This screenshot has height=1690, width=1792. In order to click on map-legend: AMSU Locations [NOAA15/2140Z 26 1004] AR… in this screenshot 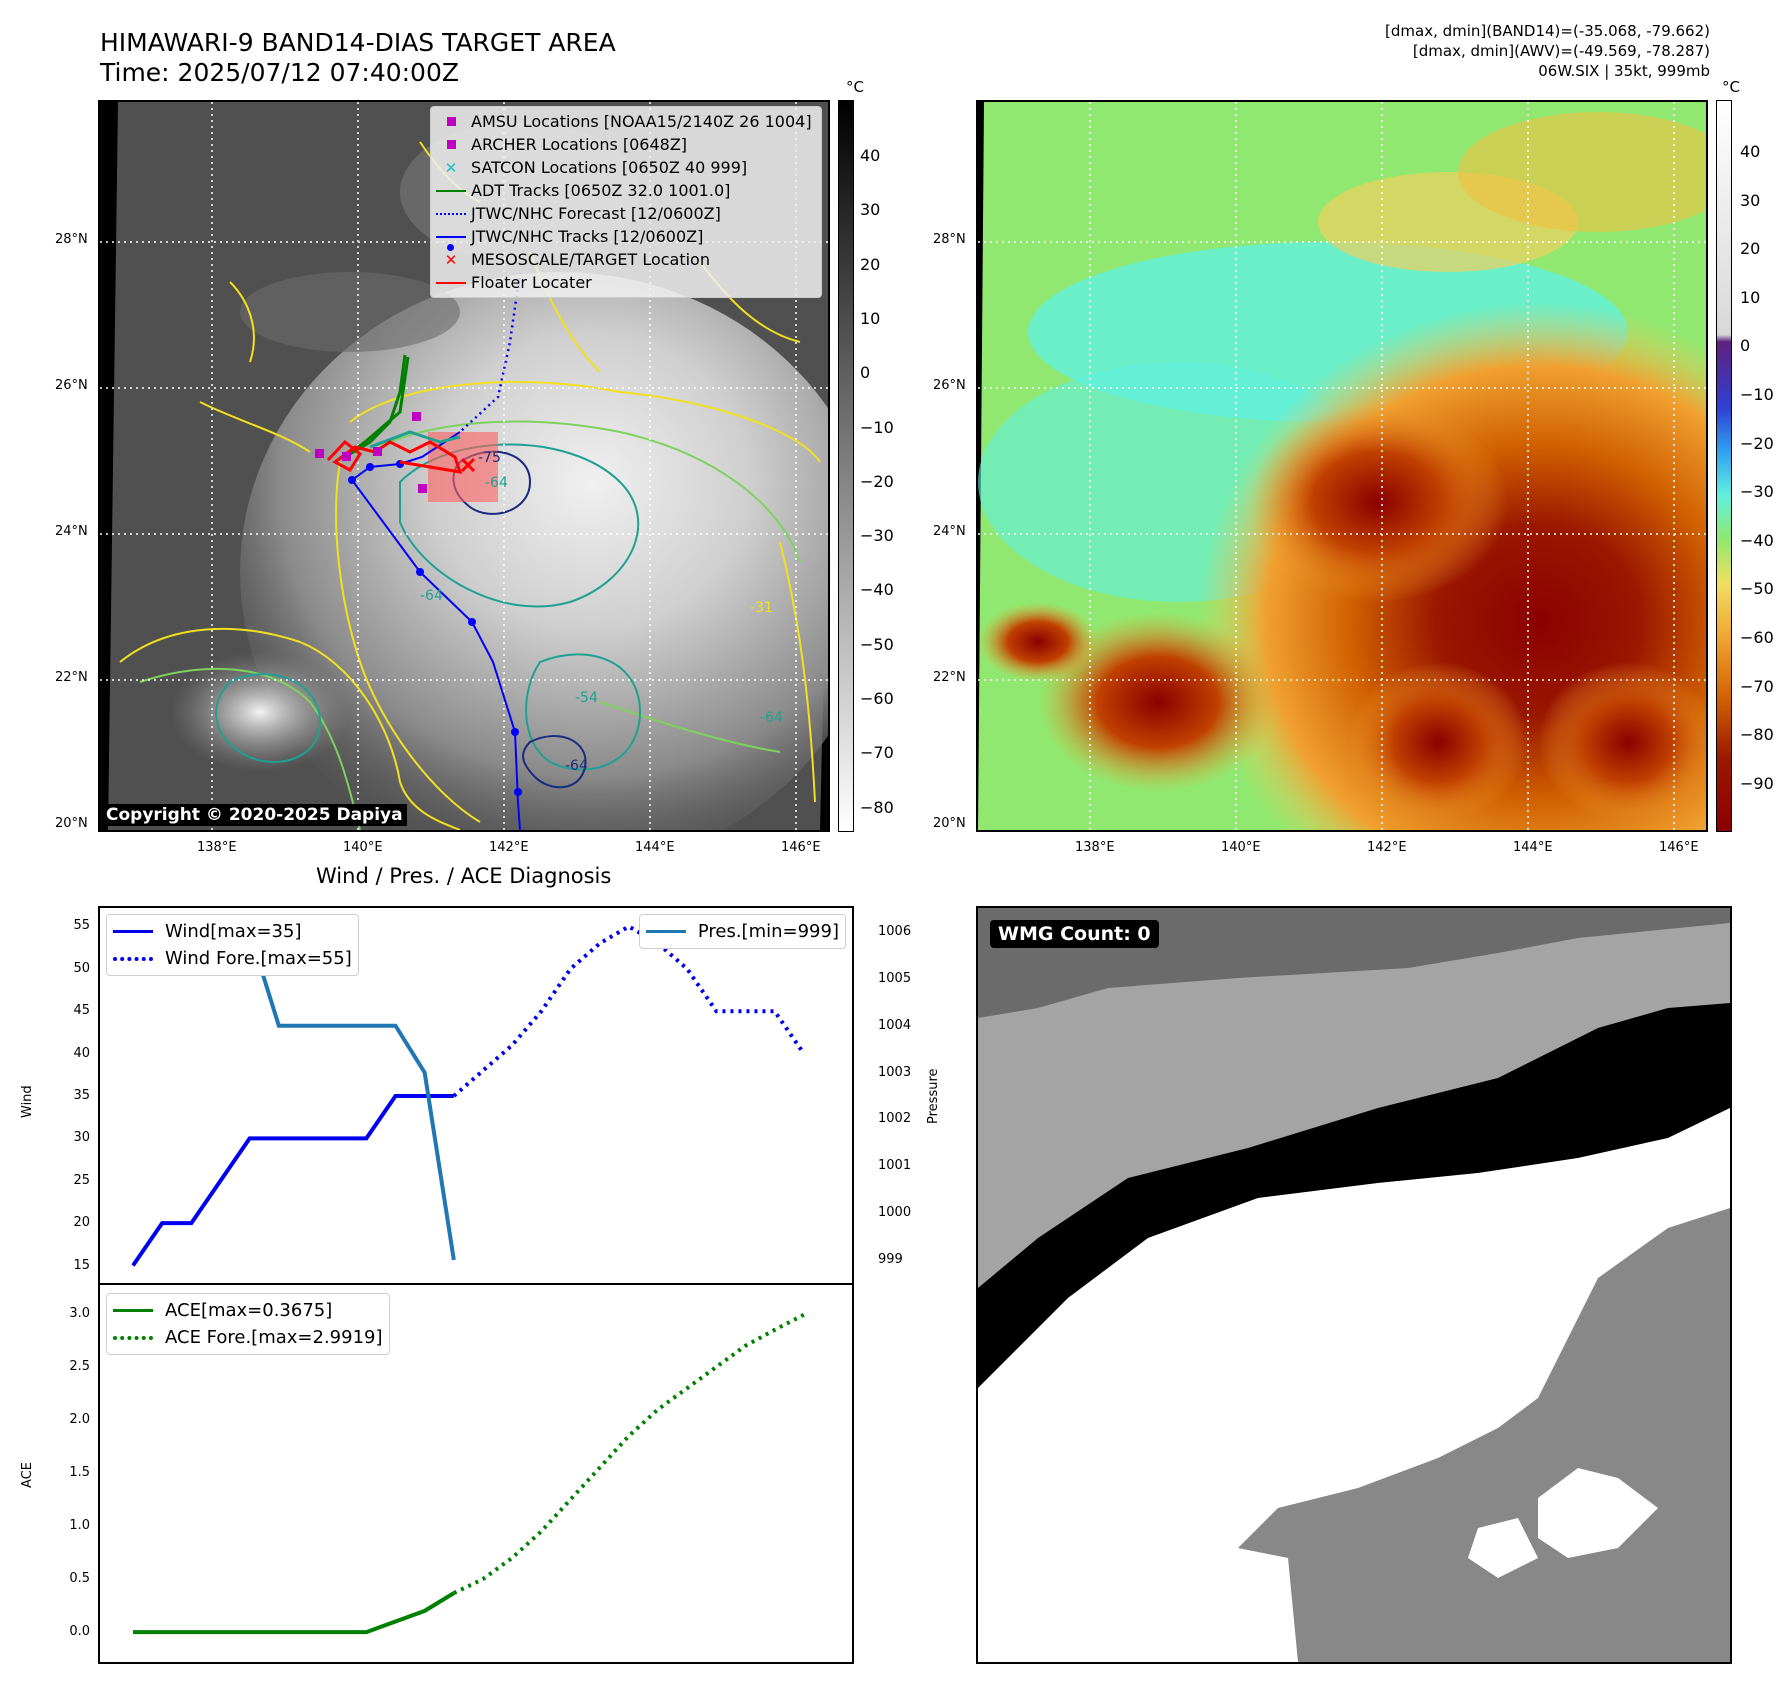, I will do `click(626, 202)`.